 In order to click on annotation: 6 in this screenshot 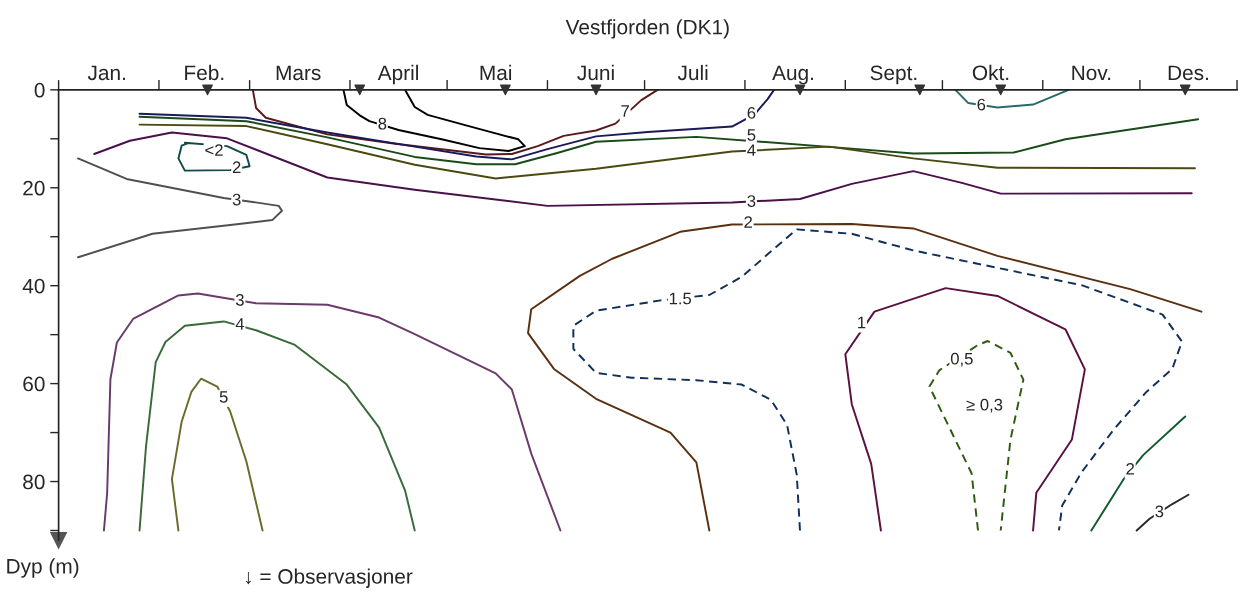, I will do `click(981, 104)`.